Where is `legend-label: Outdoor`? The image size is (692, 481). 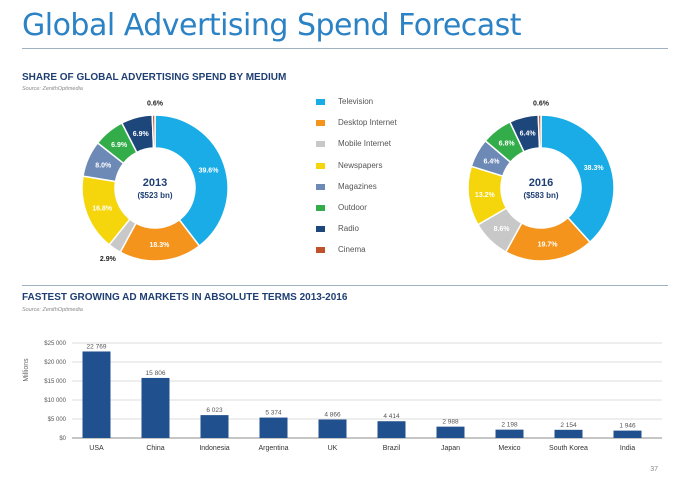 legend-label: Outdoor is located at coordinates (352, 207).